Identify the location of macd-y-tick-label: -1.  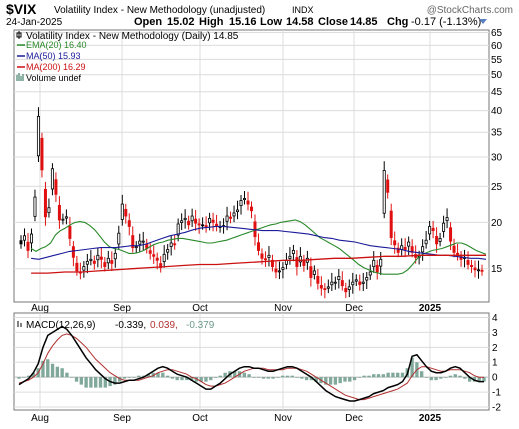
(496, 393).